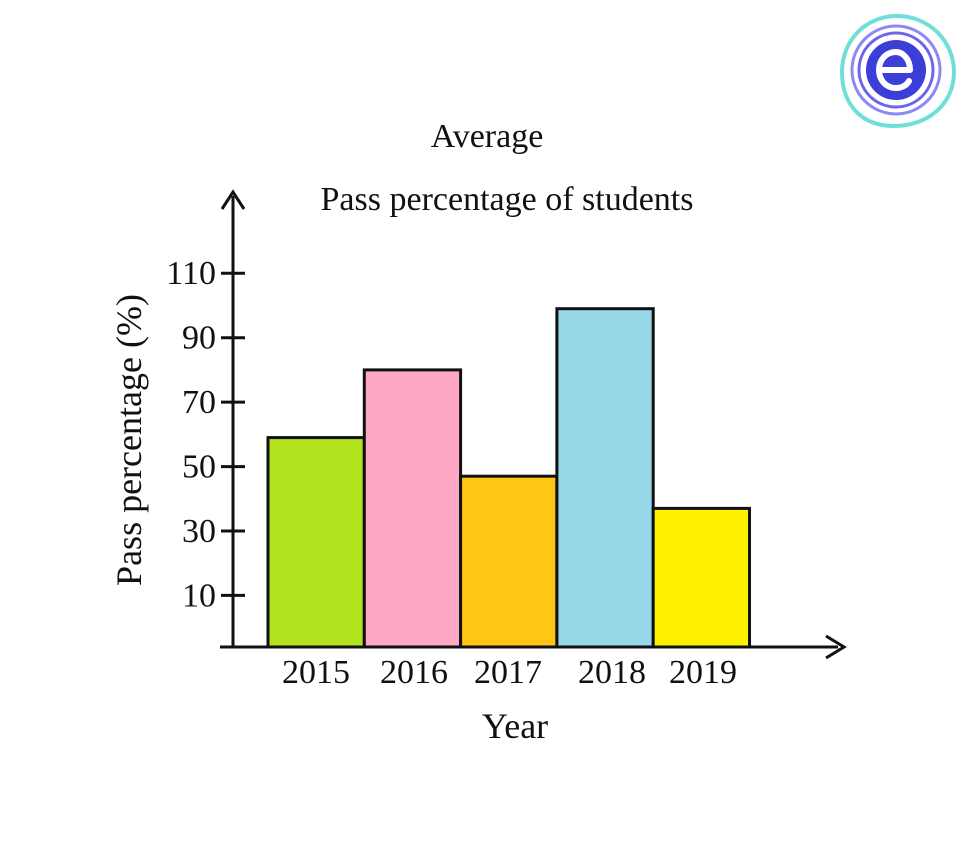 This screenshot has height=863, width=966. I want to click on x-tick-label-2019: 2019, so click(703, 672).